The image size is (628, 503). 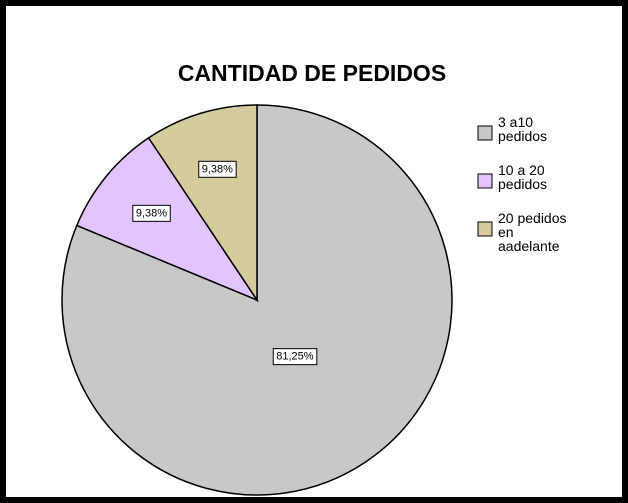 I want to click on chart-title: CANTIDAD DE PEDIDOS, so click(x=312, y=73).